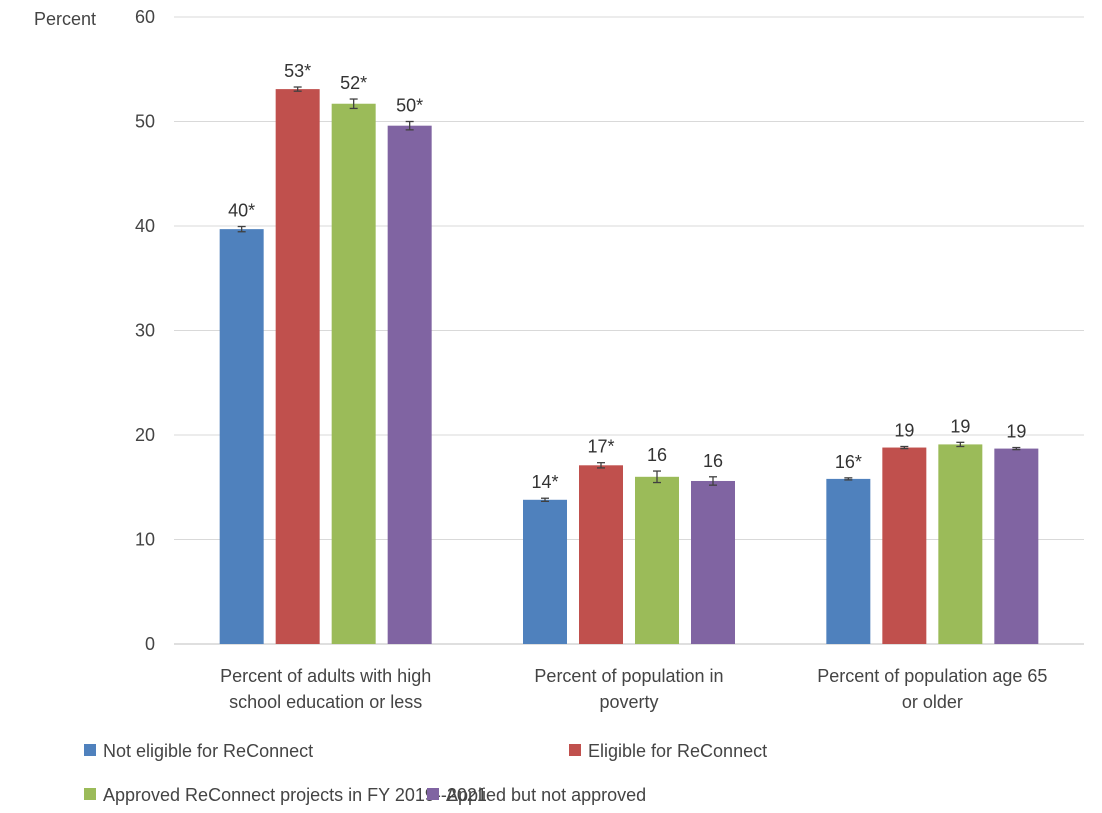 The image size is (1102, 813). Describe the element at coordinates (145, 540) in the screenshot. I see `y-tick-label: 10` at that location.